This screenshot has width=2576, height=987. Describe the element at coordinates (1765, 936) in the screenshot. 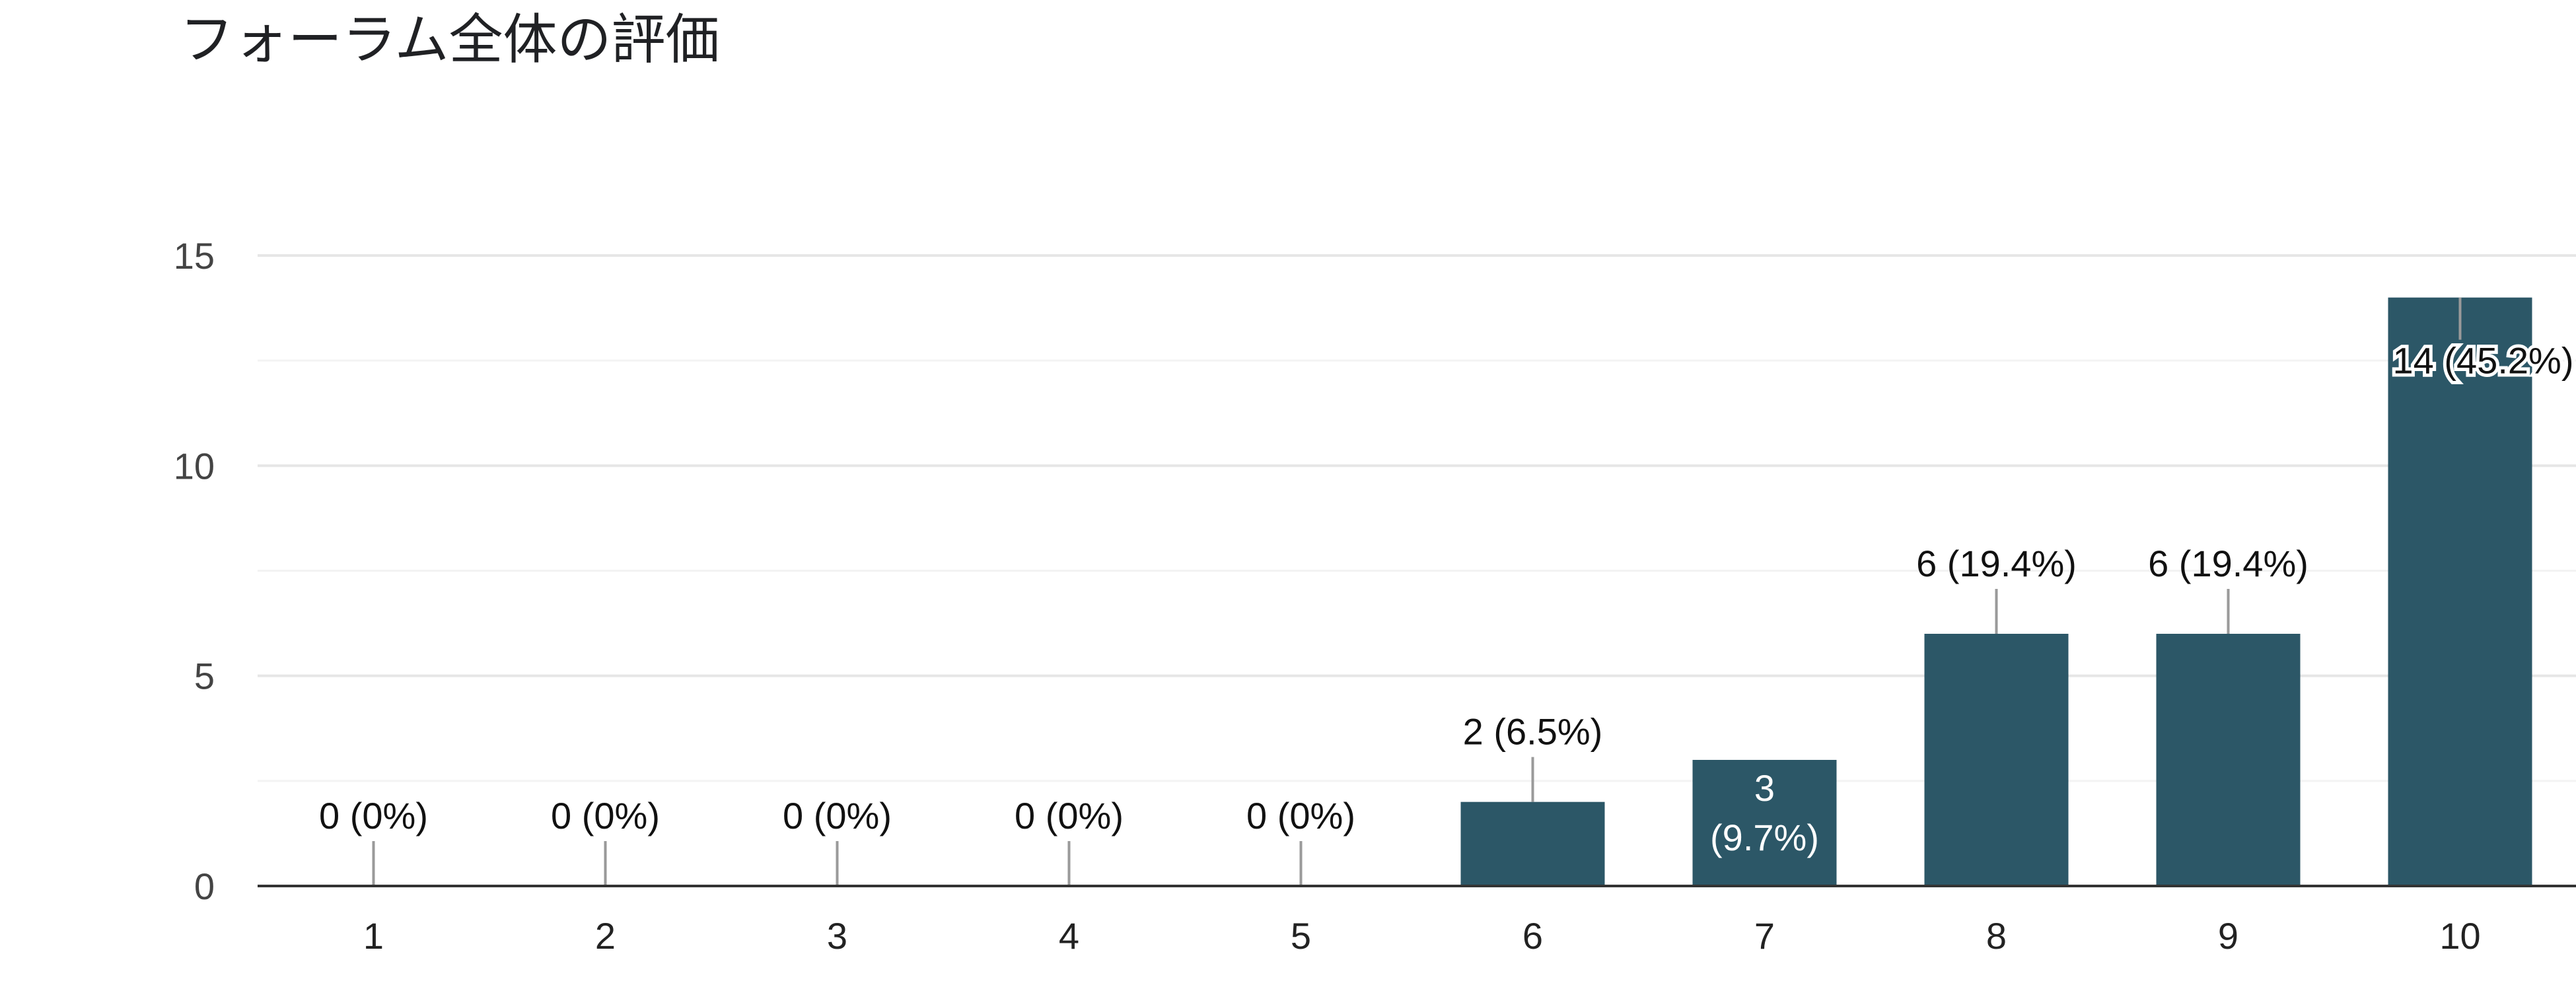

I see `x-tick-label: 7` at that location.